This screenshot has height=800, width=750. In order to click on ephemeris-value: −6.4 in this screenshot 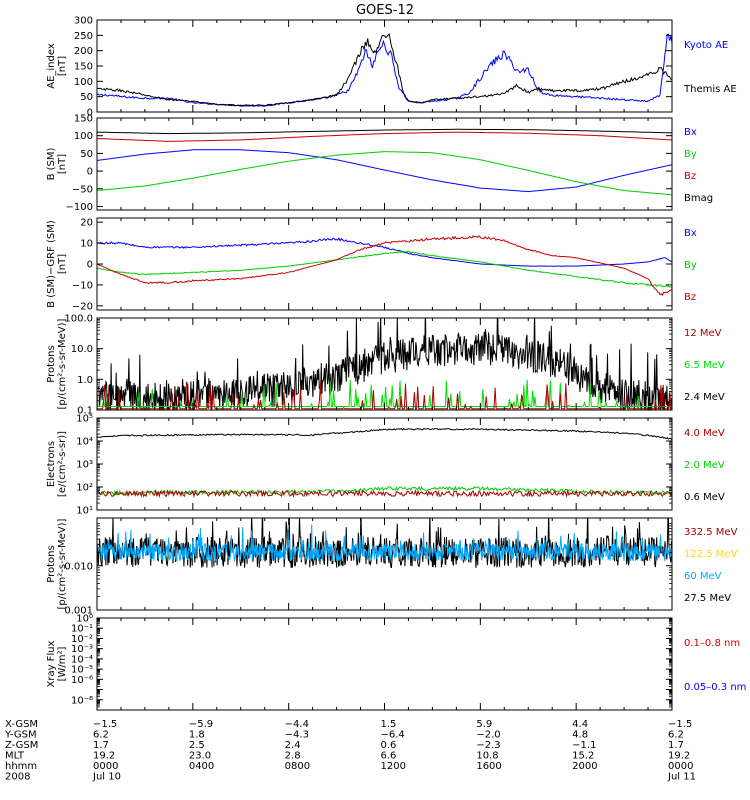, I will do `click(393, 735)`.